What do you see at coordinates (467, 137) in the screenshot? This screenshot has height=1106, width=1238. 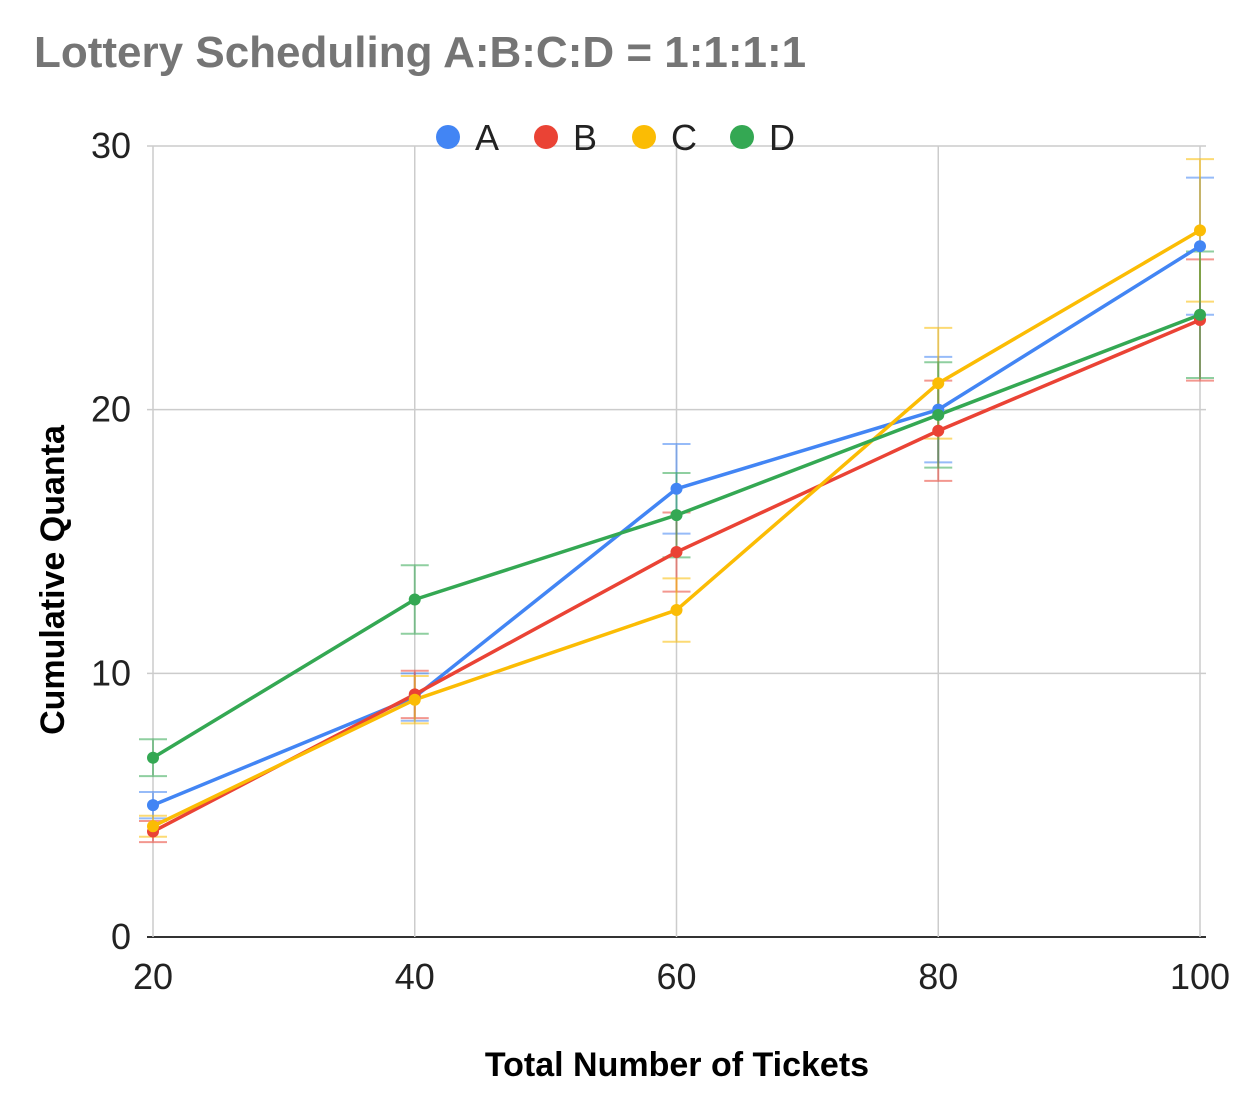 I see `legend-item-a: A` at bounding box center [467, 137].